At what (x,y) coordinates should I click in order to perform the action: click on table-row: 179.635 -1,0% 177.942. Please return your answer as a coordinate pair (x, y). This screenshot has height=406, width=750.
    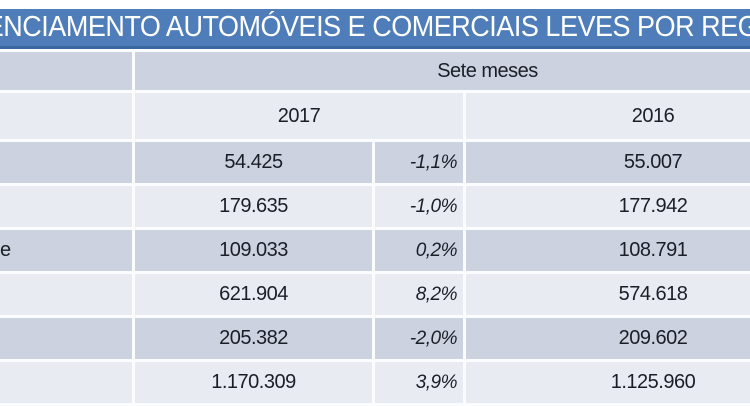
    Looking at the image, I should click on (375, 206).